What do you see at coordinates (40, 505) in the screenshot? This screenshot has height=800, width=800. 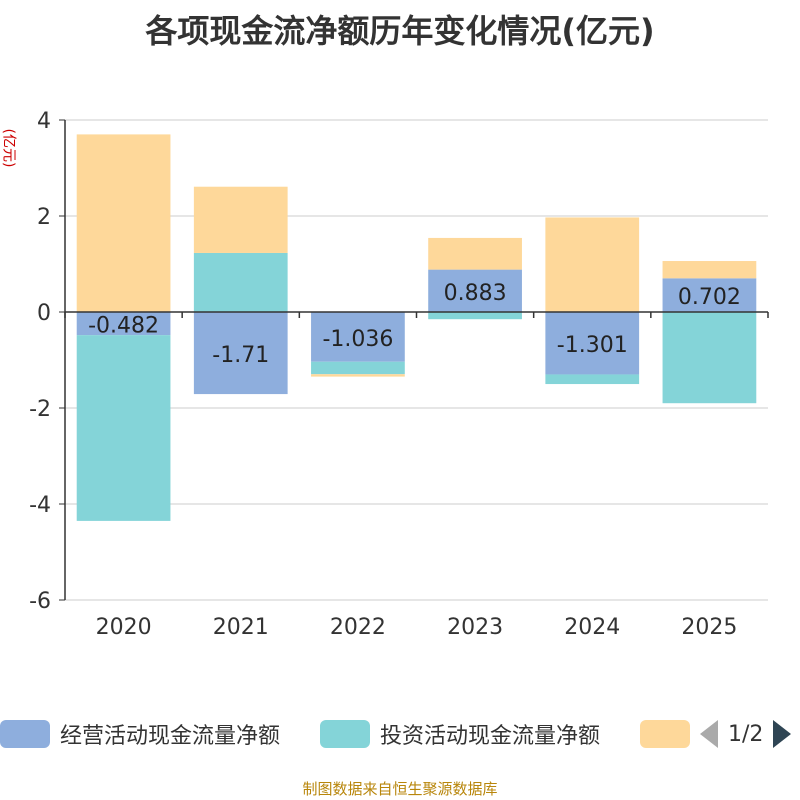 I see `y-tick-label: -4` at bounding box center [40, 505].